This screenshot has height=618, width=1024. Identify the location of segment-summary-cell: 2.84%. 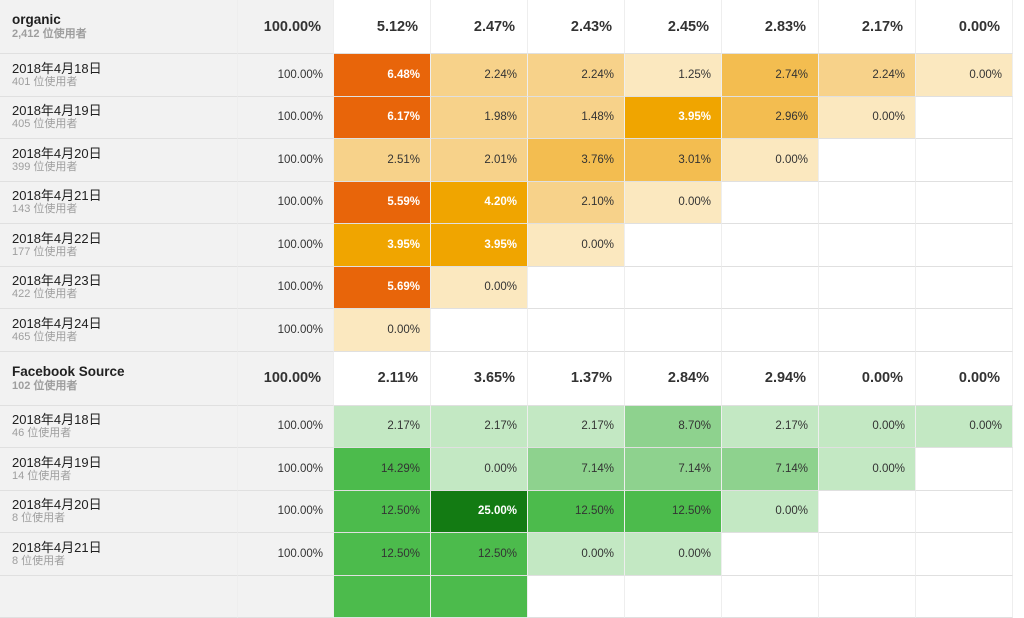
(673, 379).